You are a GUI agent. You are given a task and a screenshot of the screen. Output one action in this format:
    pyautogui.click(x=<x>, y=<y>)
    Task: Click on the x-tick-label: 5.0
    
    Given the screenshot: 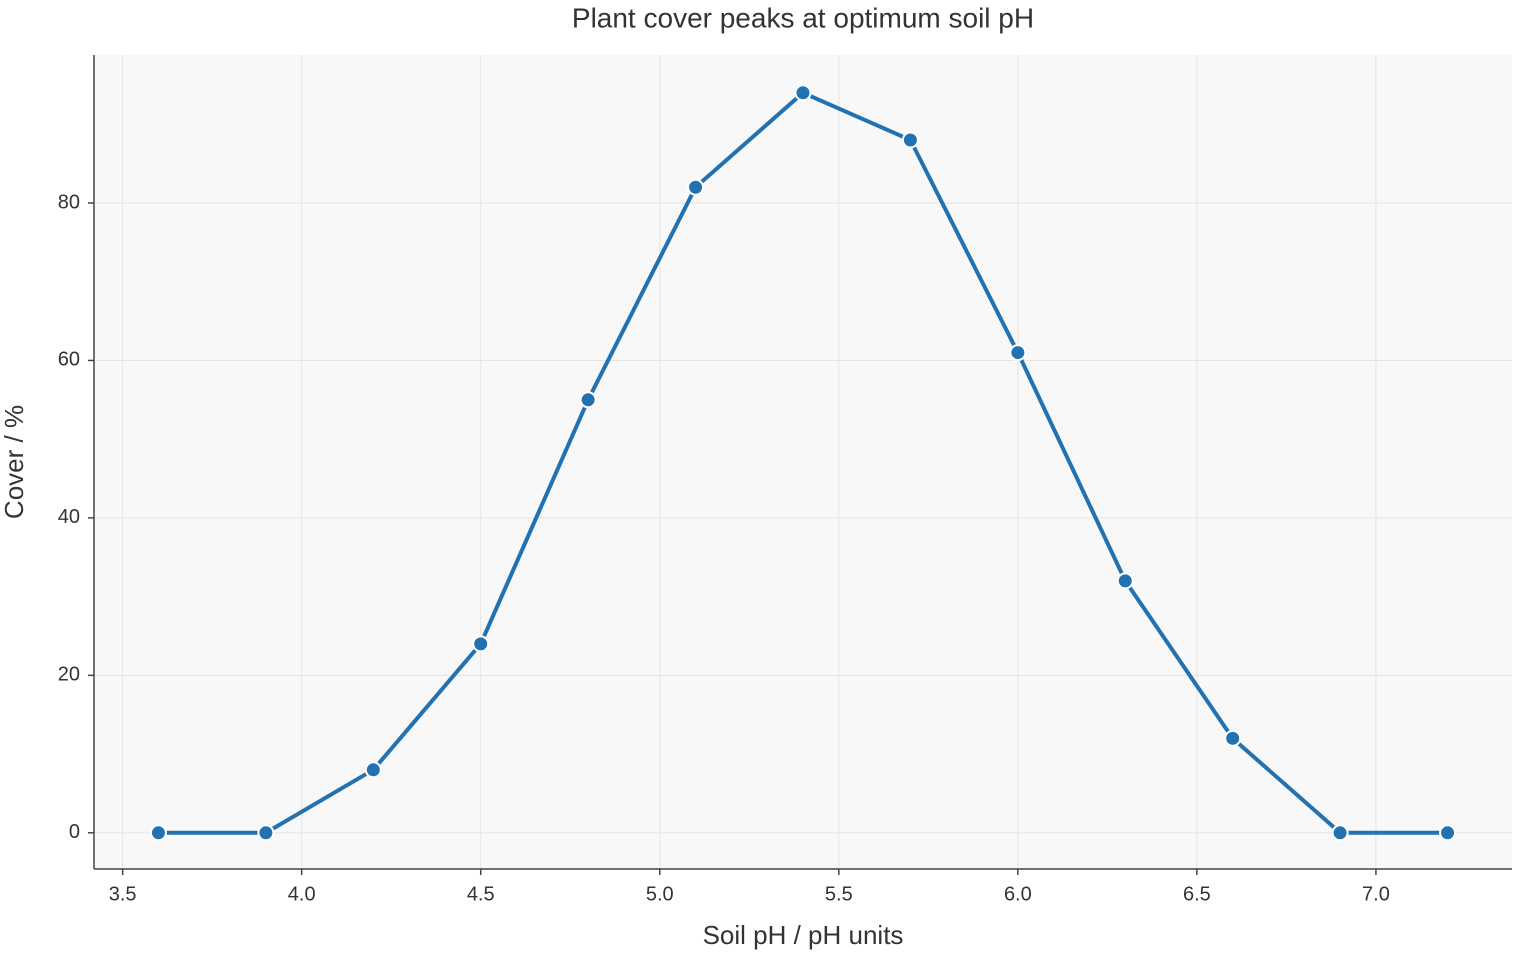 What is the action you would take?
    pyautogui.click(x=660, y=894)
    